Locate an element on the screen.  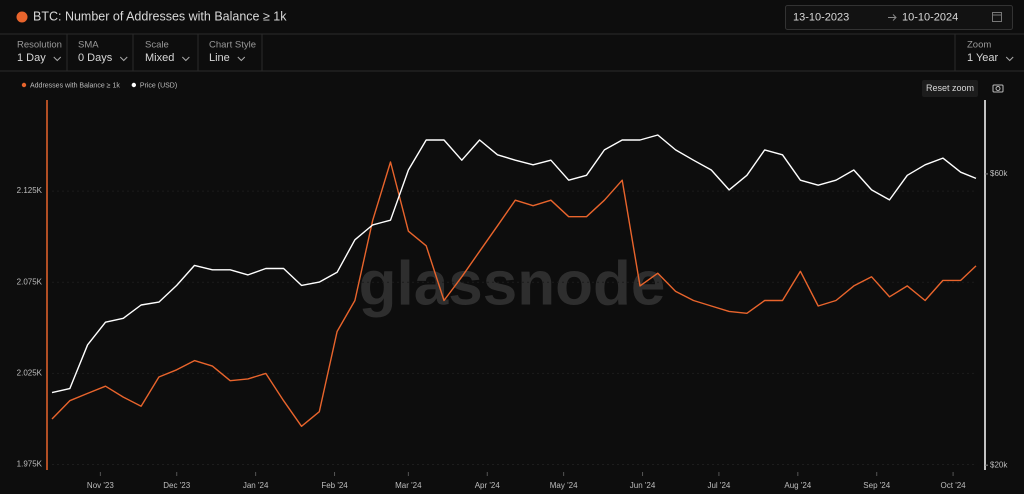
date-to: 10-10-2024 is located at coordinates (930, 17).